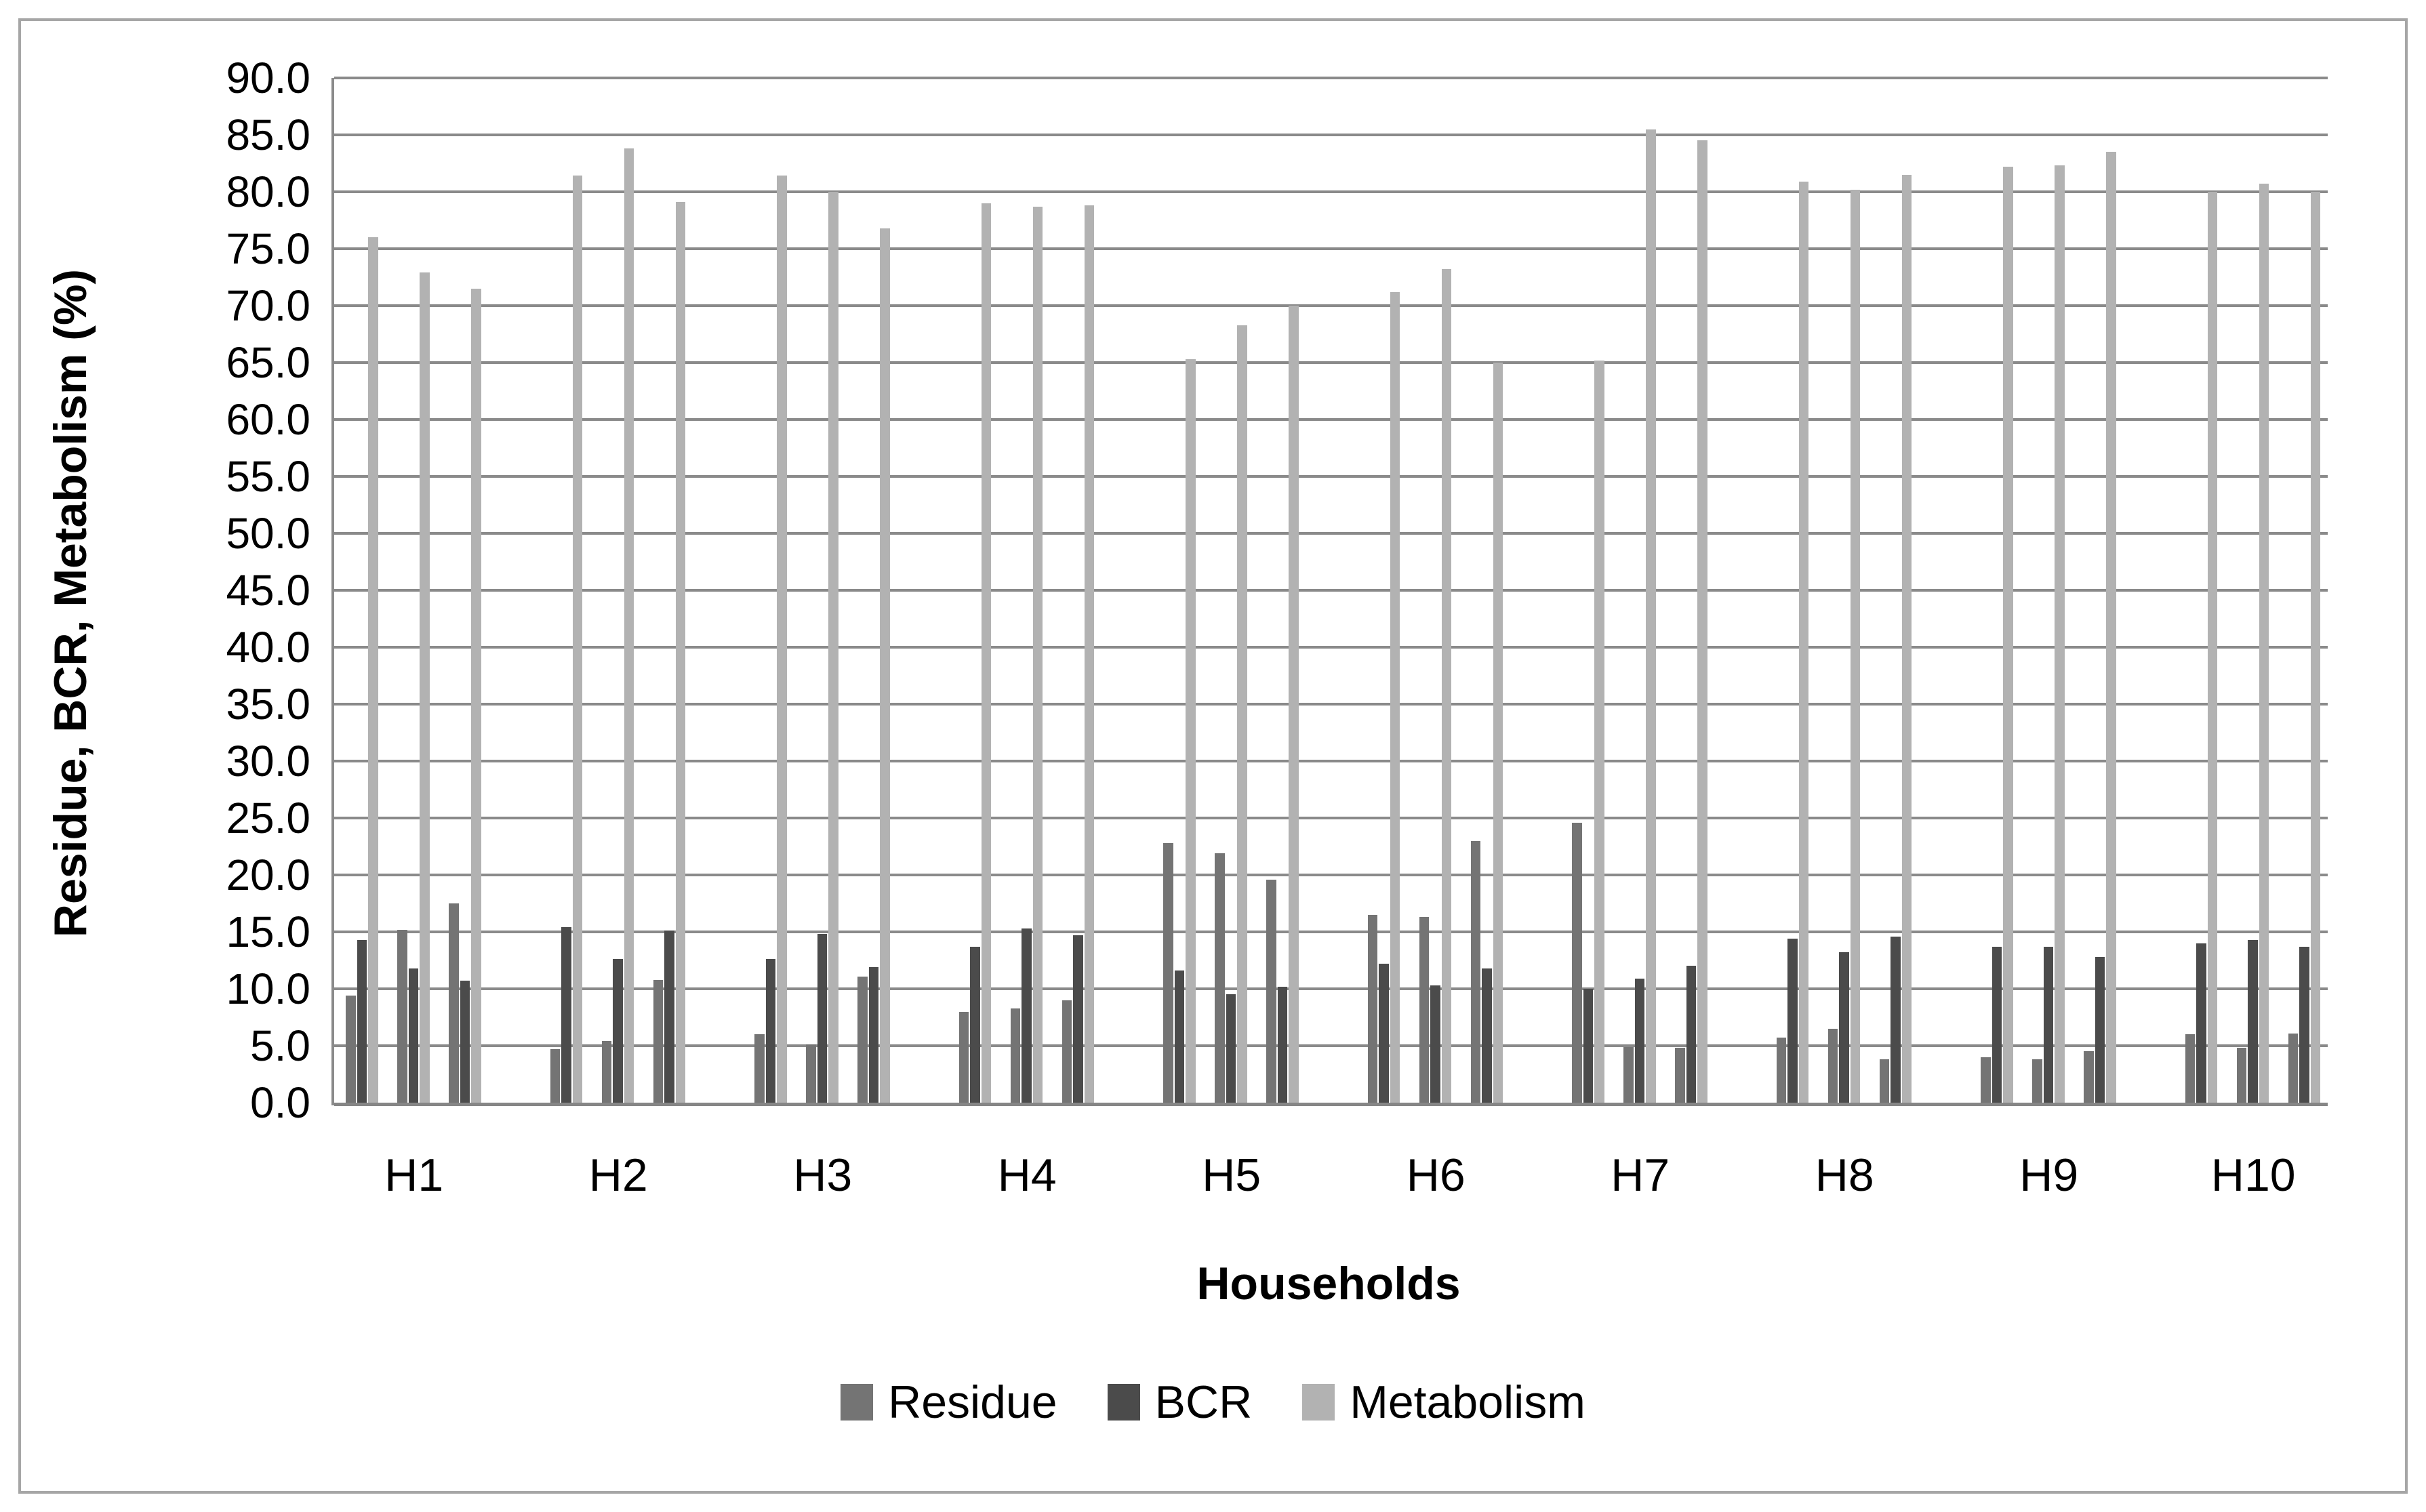 This screenshot has width=2426, height=1512. What do you see at coordinates (268, 875) in the screenshot?
I see `y-tick-label-20: 20.0` at bounding box center [268, 875].